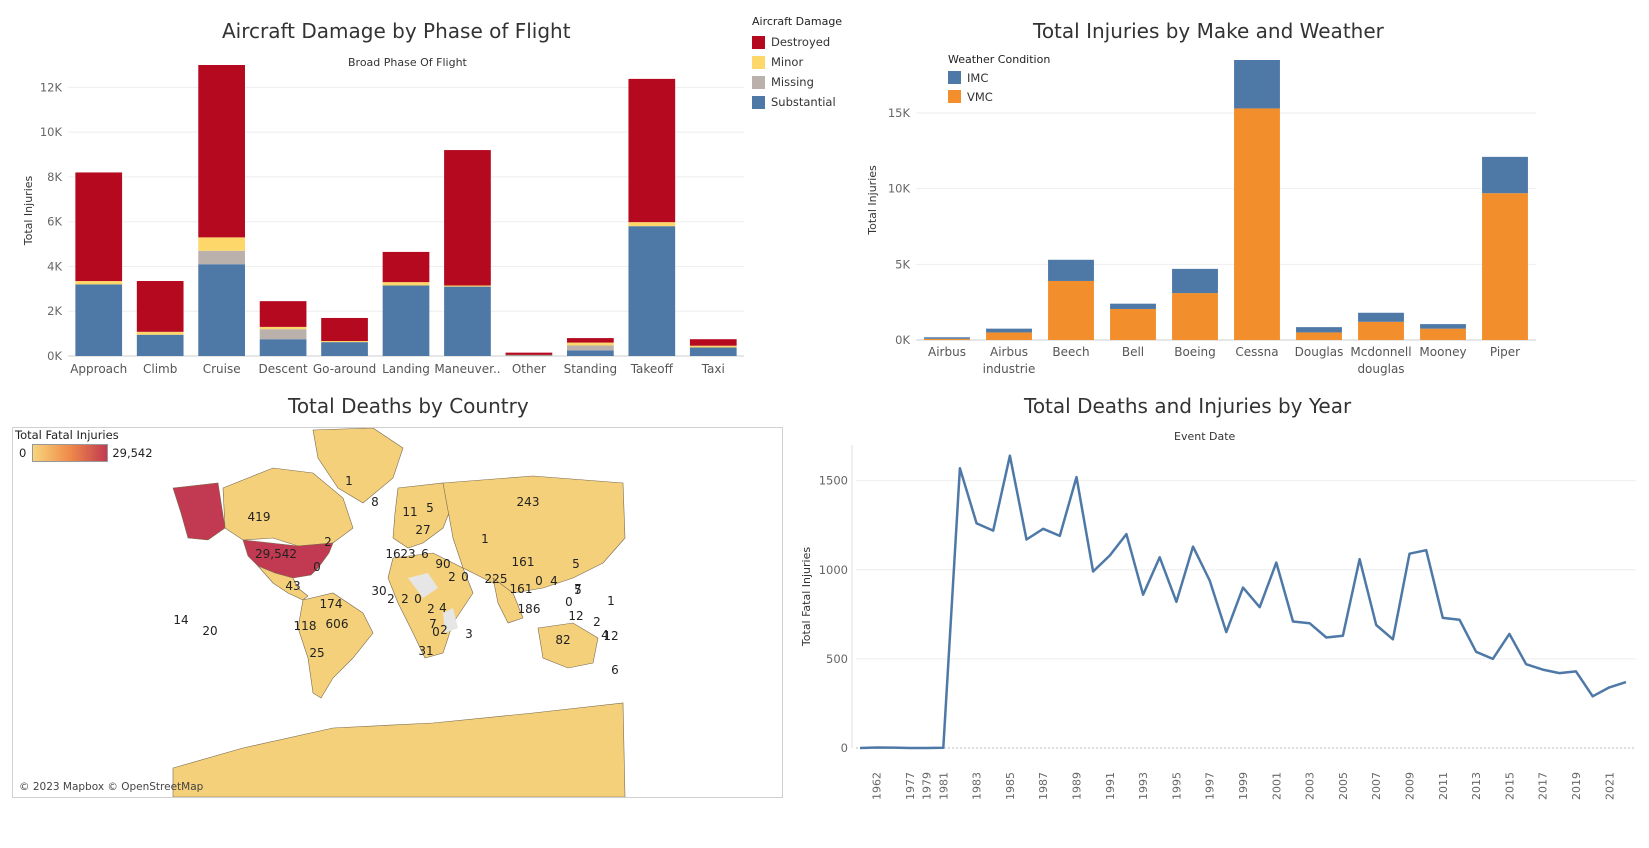 Image resolution: width=1649 pixels, height=848 pixels. What do you see at coordinates (54, 222) in the screenshot?
I see `y-tick-label: 6K` at bounding box center [54, 222].